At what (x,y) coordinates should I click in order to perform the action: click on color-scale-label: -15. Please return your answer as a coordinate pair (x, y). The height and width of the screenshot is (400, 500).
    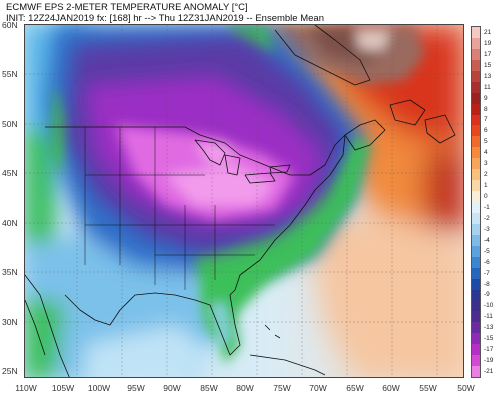
    Looking at the image, I should click on (489, 339).